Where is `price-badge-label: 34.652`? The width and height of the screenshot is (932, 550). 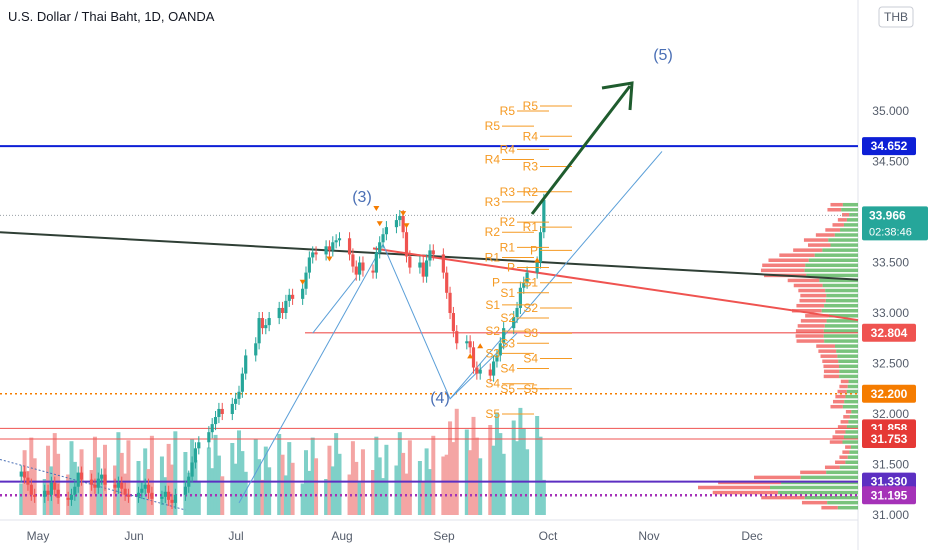
price-badge-label: 34.652 is located at coordinates (889, 146).